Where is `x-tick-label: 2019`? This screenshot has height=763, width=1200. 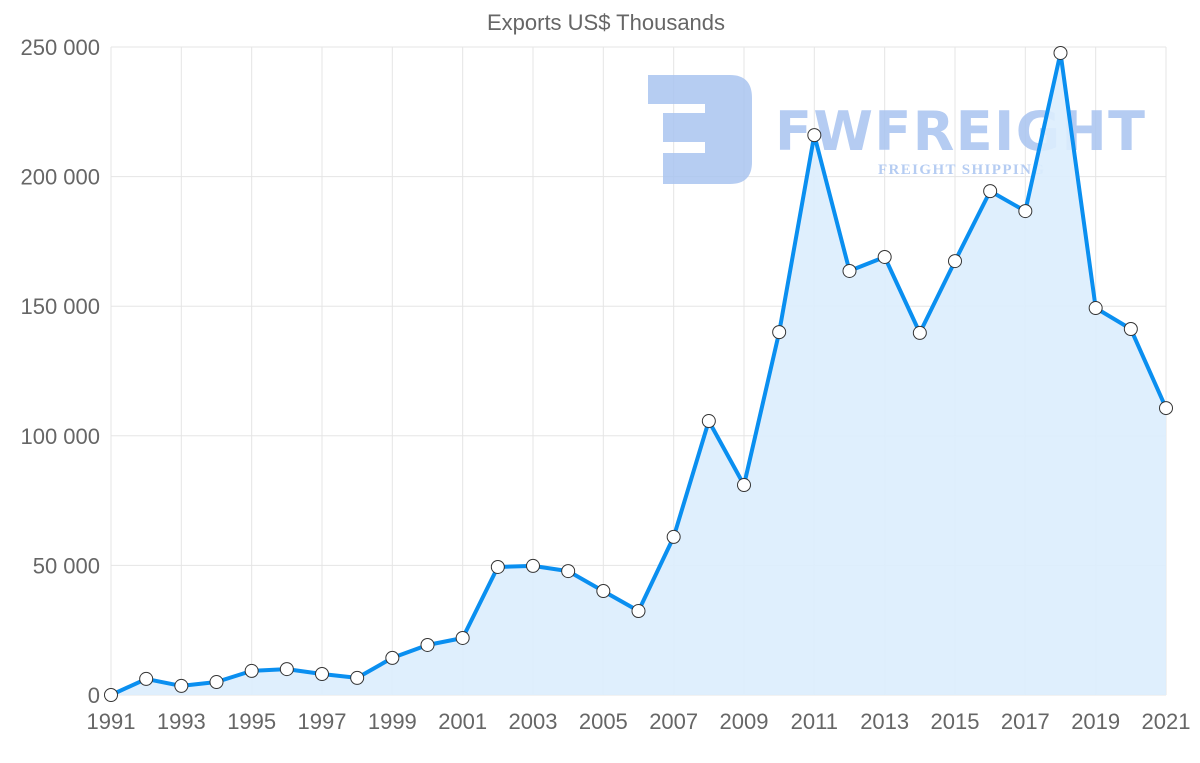 x-tick-label: 2019 is located at coordinates (1095, 721).